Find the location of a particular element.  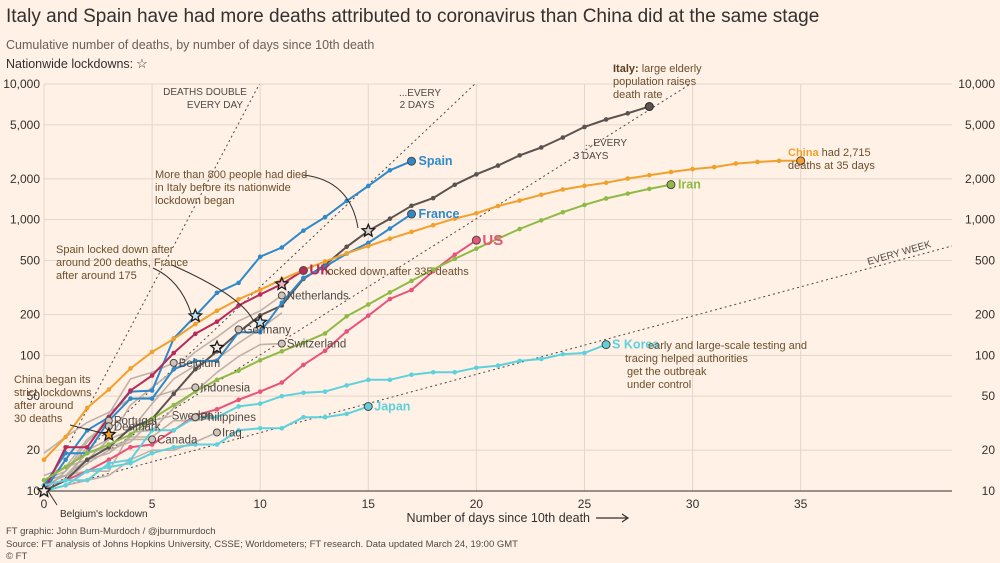

y-tick-label-left: 20 is located at coordinates (34, 450).